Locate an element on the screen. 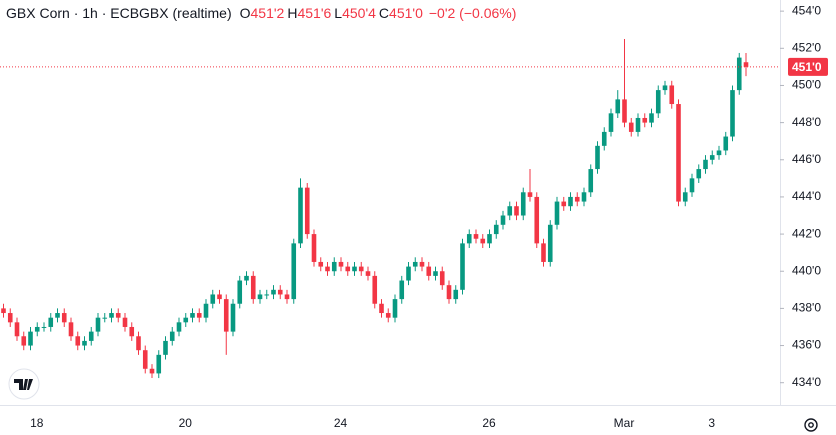 This screenshot has height=435, width=836. field-key: H is located at coordinates (292, 13).